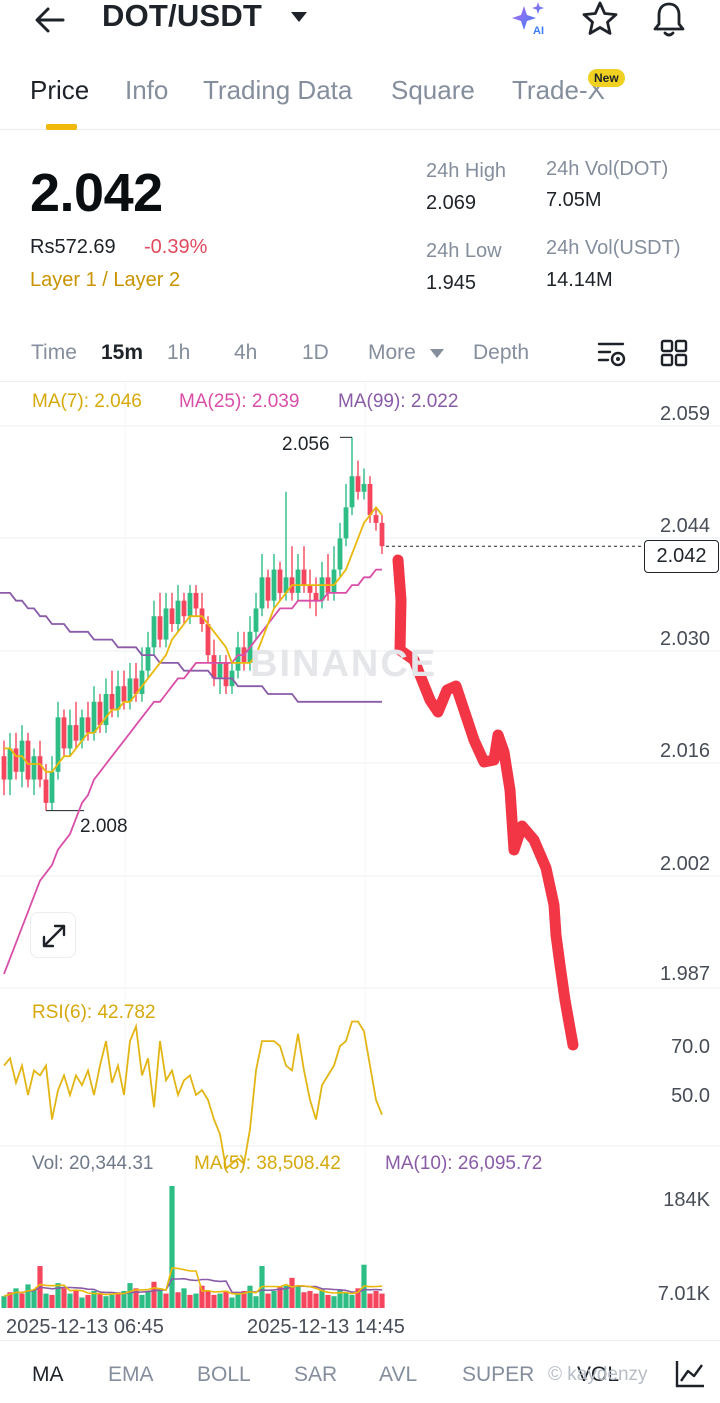 The width and height of the screenshot is (720, 1403). Describe the element at coordinates (48, 1374) in the screenshot. I see `indicator-ma: MA` at that location.